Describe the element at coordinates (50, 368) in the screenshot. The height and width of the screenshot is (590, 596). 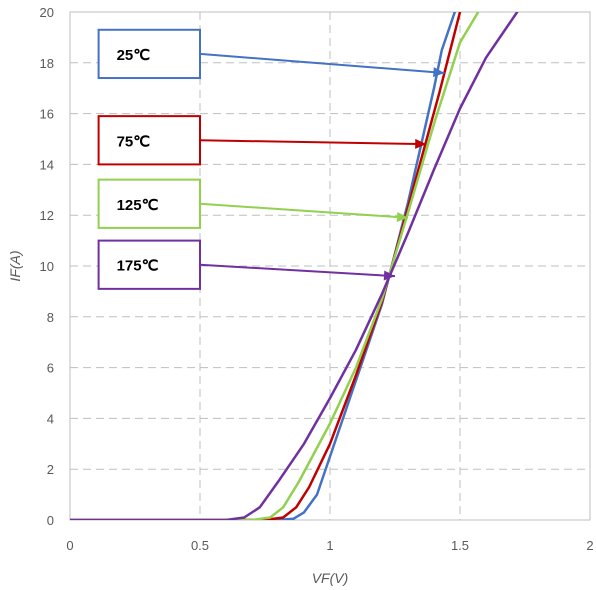
I see `y-tick-label: 6` at that location.